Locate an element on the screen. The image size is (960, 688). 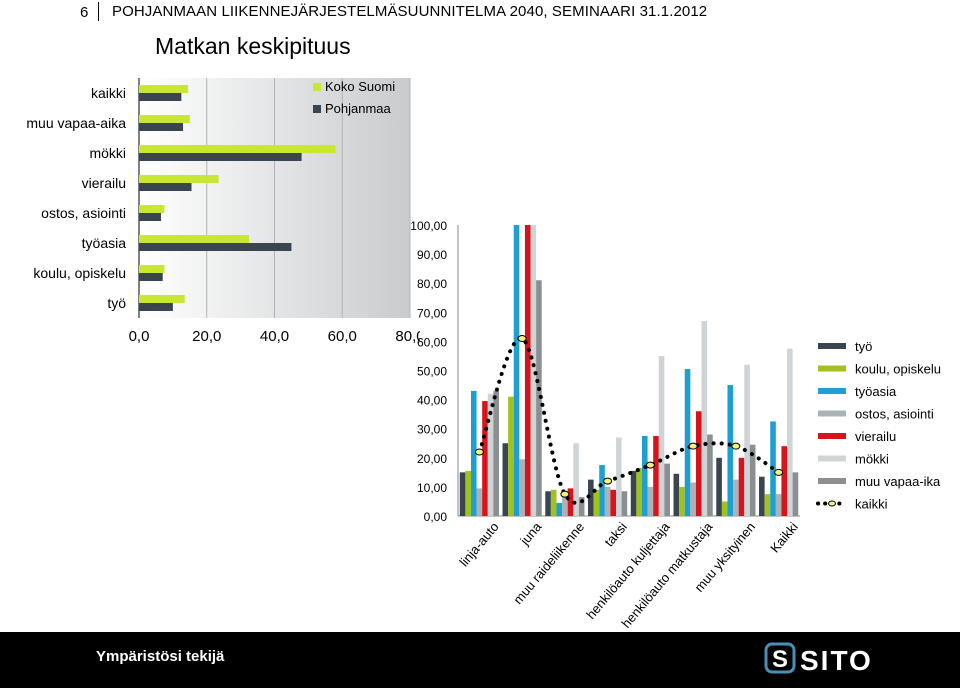
bar-pohjanmaa-kaikki is located at coordinates (160, 97).